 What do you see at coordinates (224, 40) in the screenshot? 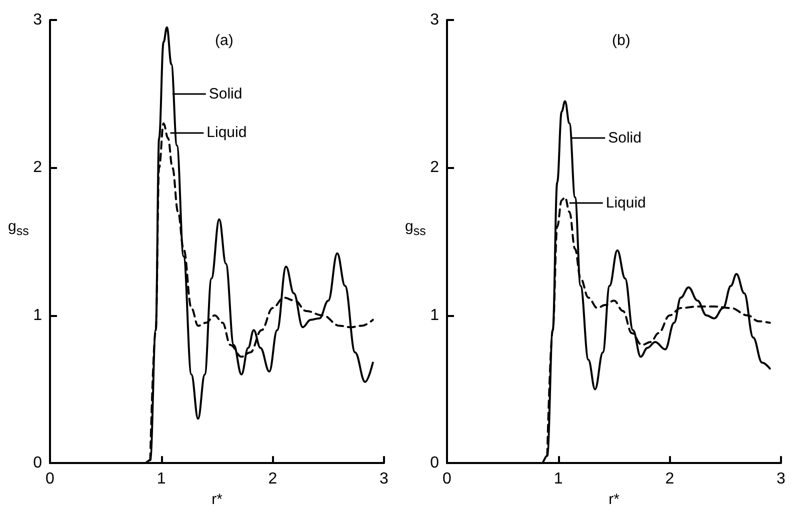
I see `text: (a)` at bounding box center [224, 40].